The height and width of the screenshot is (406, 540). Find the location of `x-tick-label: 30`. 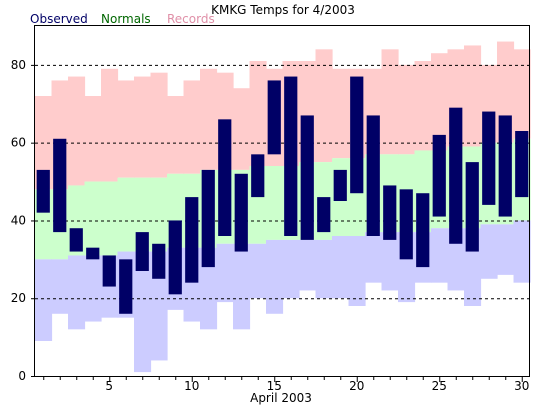

x-tick-label: 30 is located at coordinates (521, 386).